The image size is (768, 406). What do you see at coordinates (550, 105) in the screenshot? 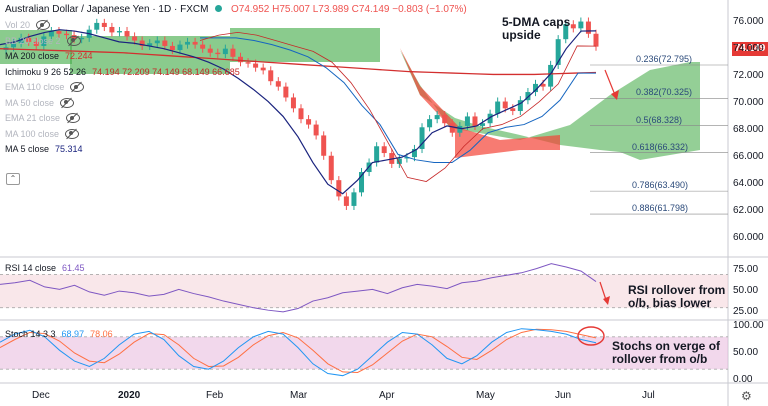
I see `cloud-bullish` at bounding box center [550, 105].